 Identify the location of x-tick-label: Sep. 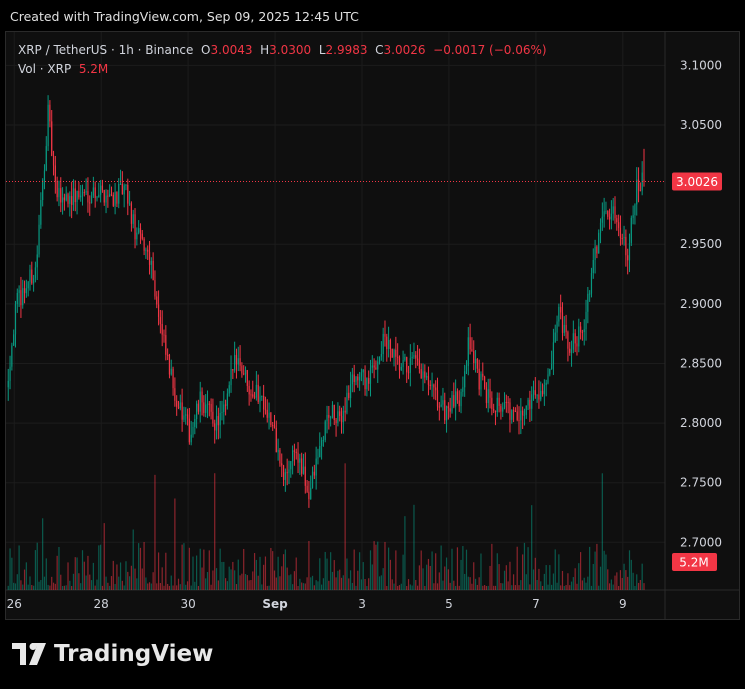
(275, 604).